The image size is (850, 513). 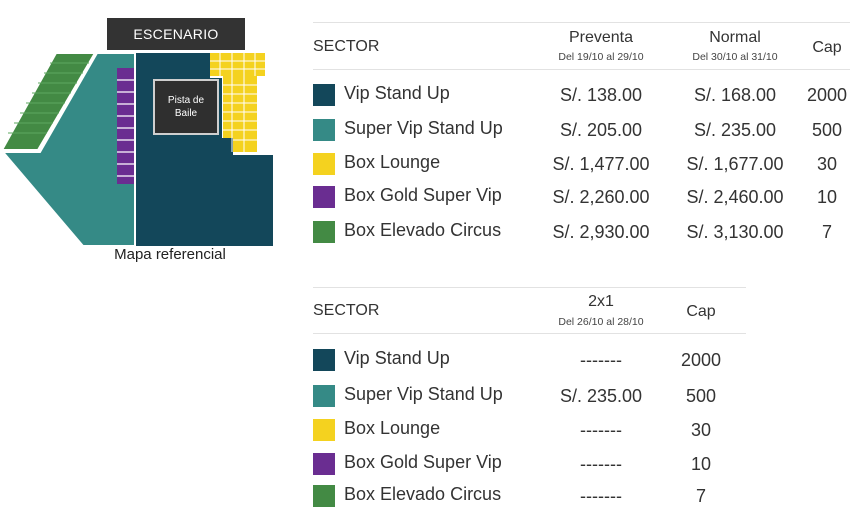 I want to click on preventa-price: S/. 2,260.00, so click(x=601, y=197).